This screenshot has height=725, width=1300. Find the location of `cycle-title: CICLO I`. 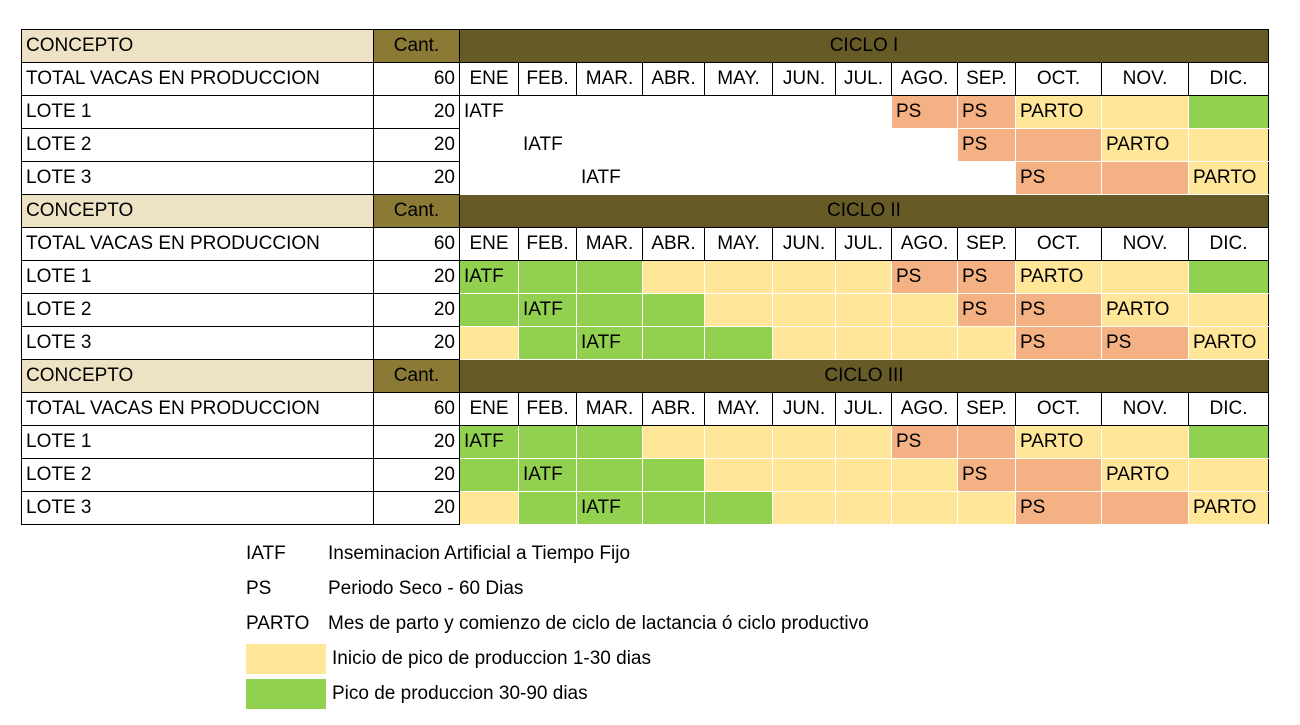

cycle-title: CICLO I is located at coordinates (864, 46).